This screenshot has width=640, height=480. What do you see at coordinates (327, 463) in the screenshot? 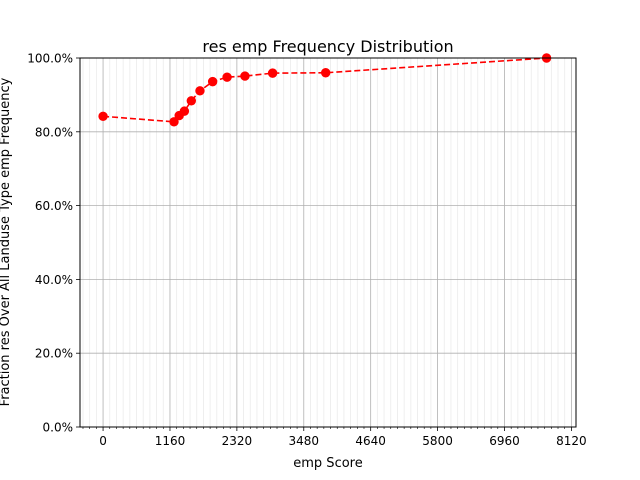
I see `x-axis-label: emp Score` at bounding box center [327, 463].